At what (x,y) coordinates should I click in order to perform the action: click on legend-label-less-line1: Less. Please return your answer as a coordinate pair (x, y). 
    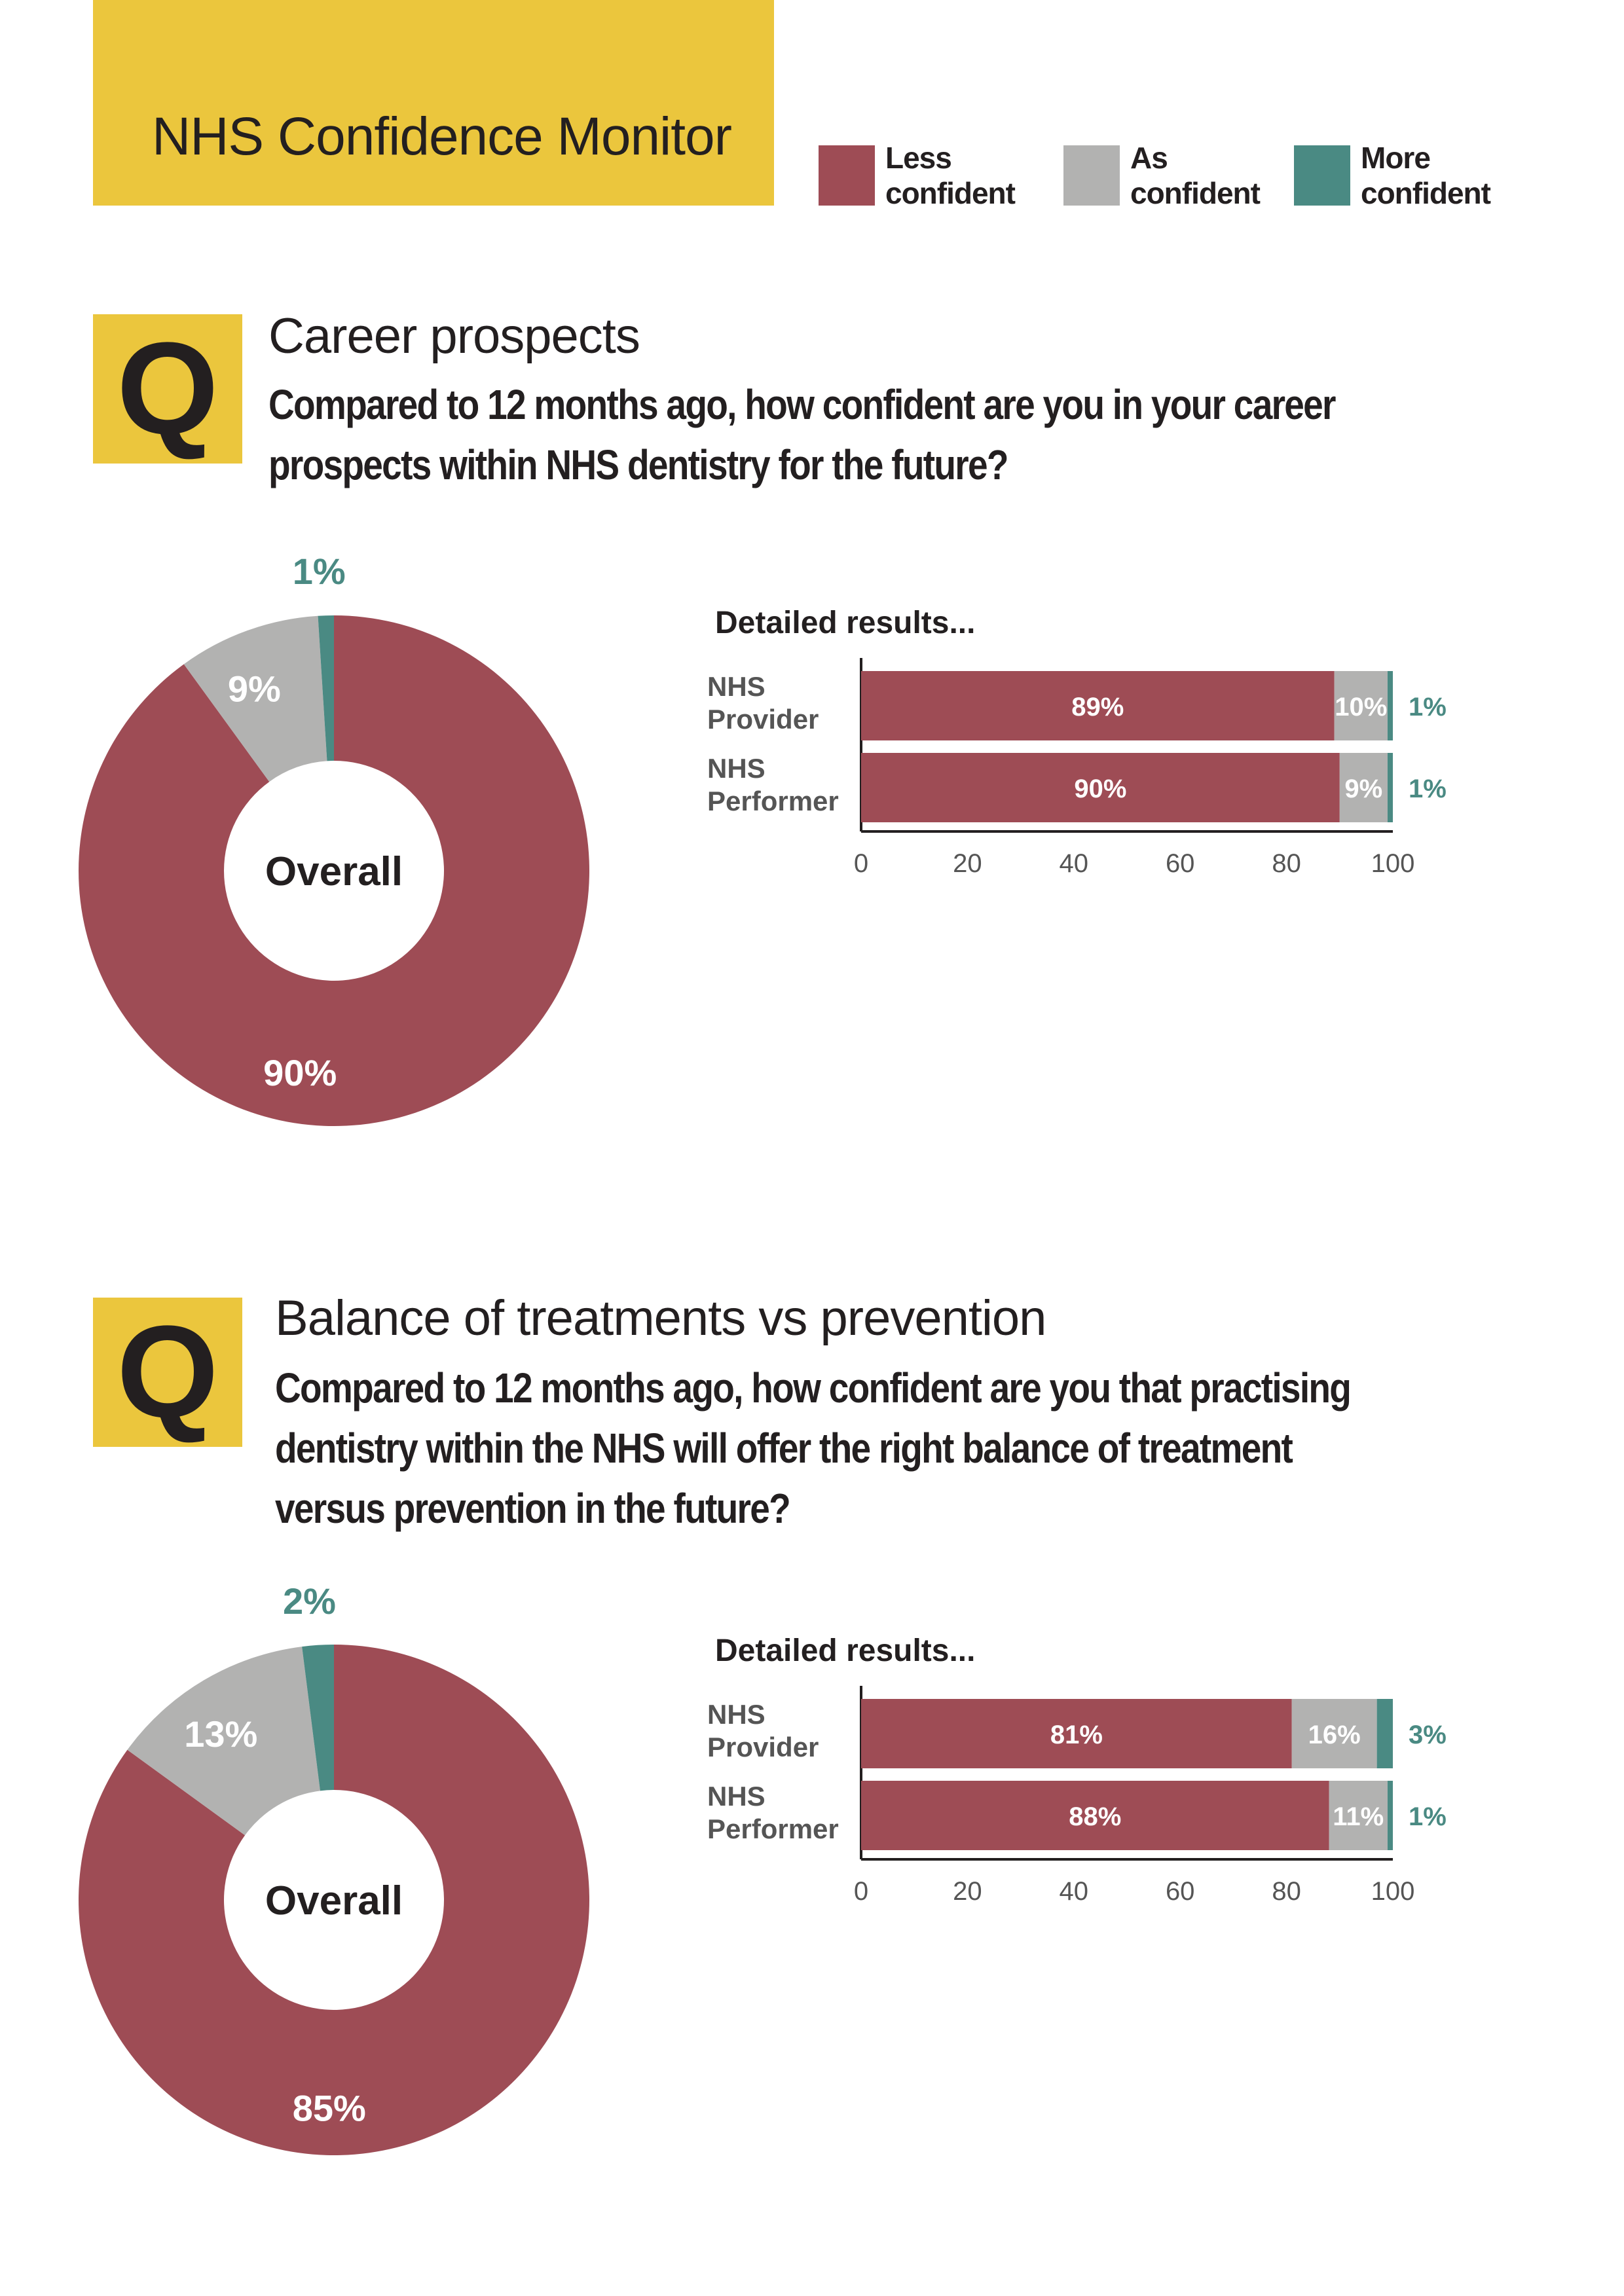
    Looking at the image, I should click on (918, 158).